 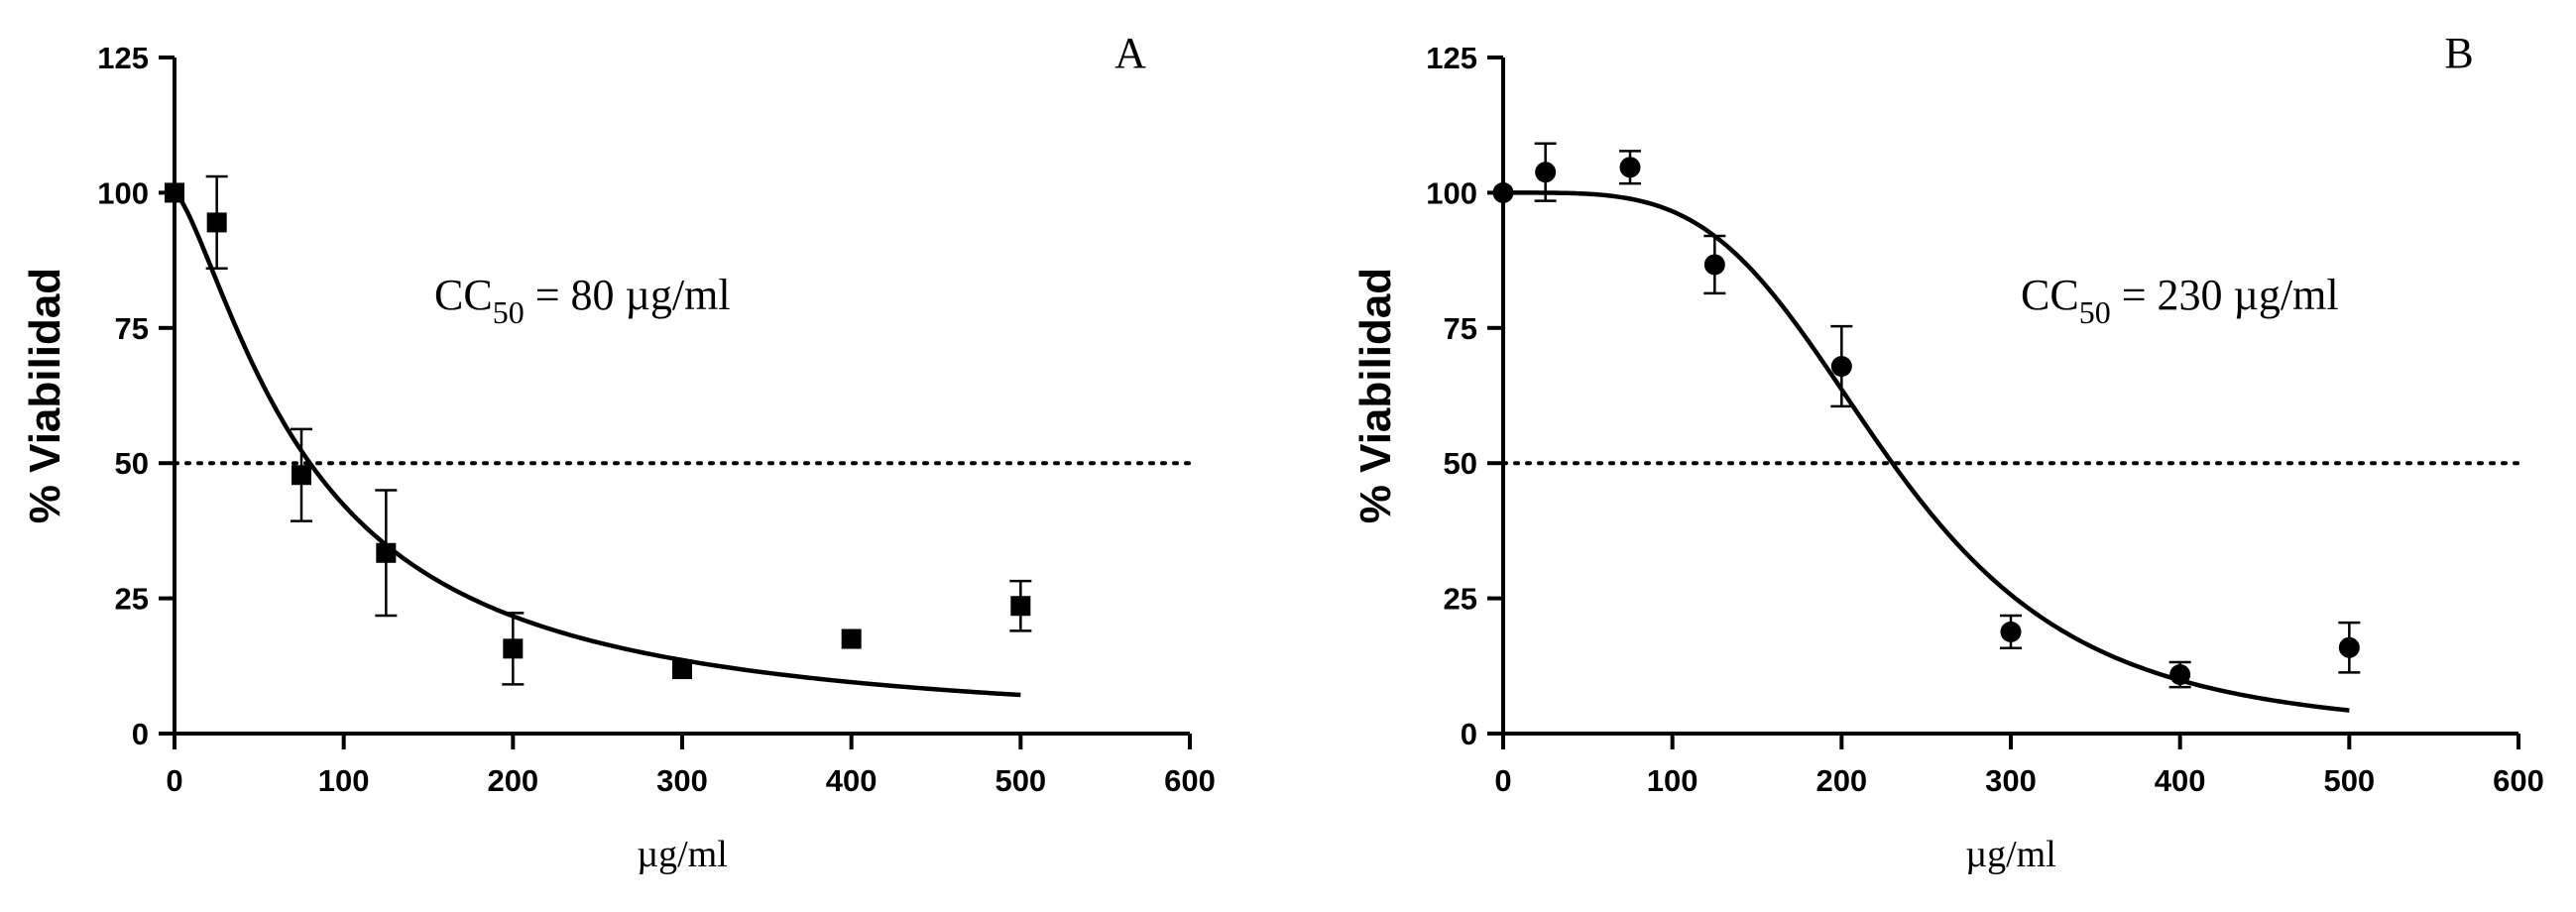 What do you see at coordinates (628, 295) in the screenshot?
I see `cc50-value: = 80 µg/ml` at bounding box center [628, 295].